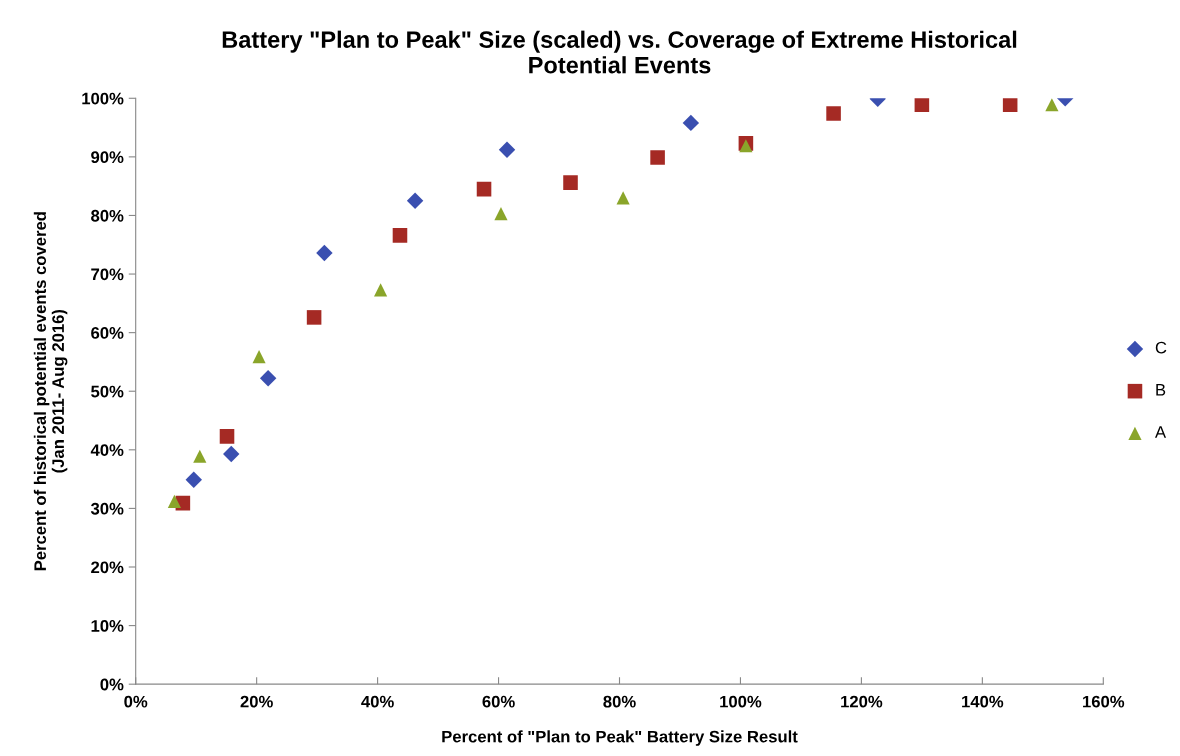  What do you see at coordinates (50, 391) in the screenshot?
I see `y-axis-title: Percent of historical potential events covered (Jan 2011- Aug 2016)` at bounding box center [50, 391].